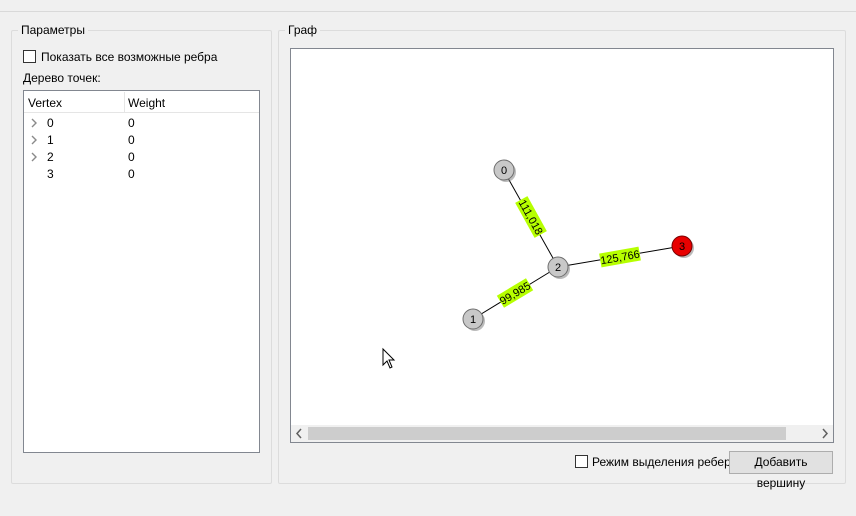  I want to click on edge-label-2-3: 125,766, so click(620, 257).